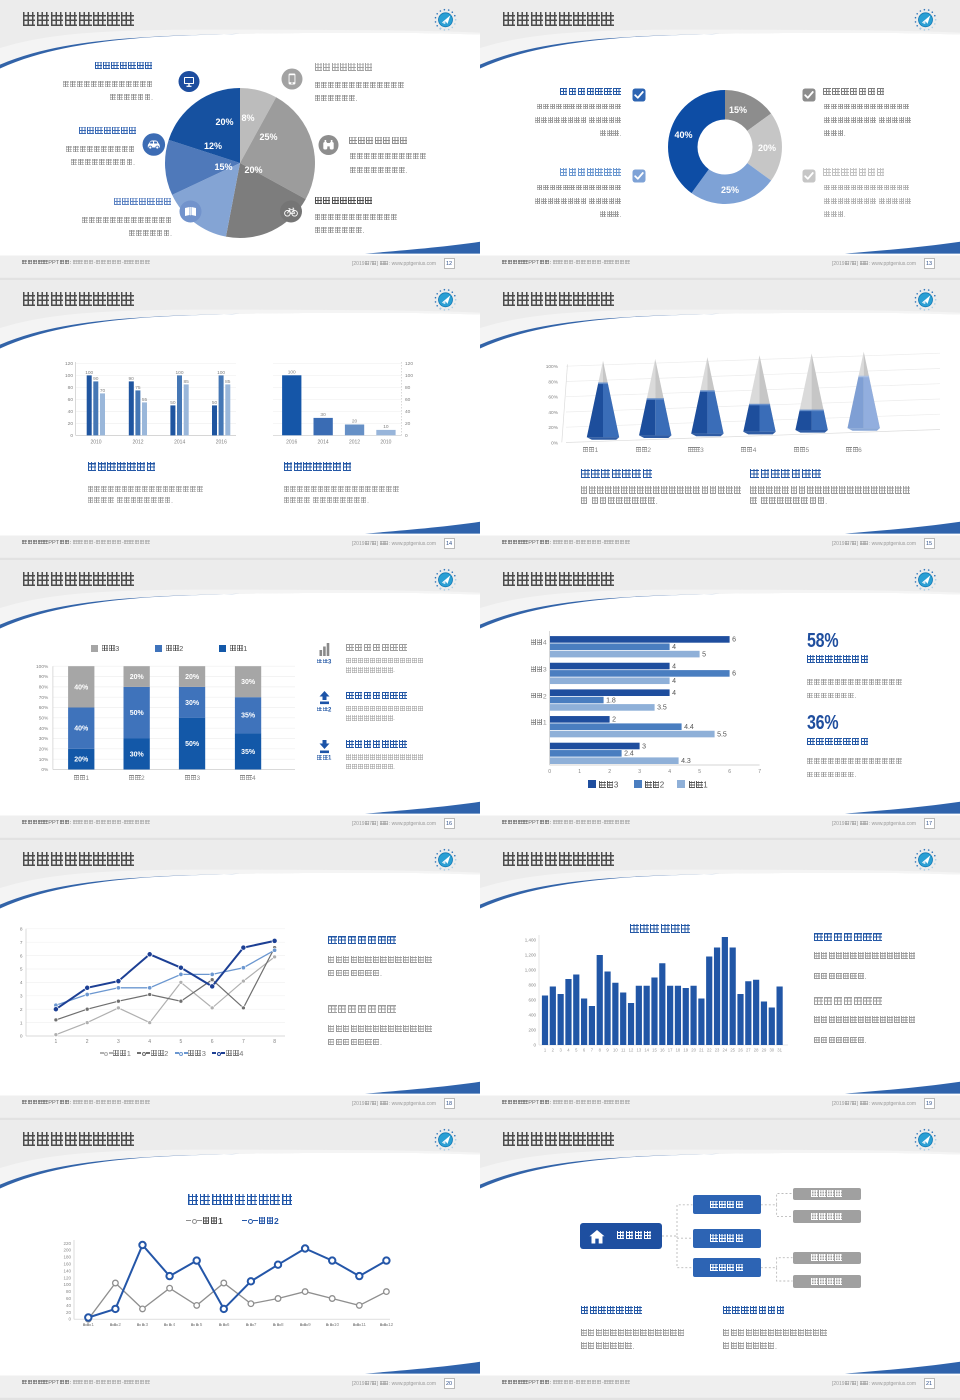 Image resolution: width=960 pixels, height=1400 pixels. What do you see at coordinates (709, 1050) in the screenshot?
I see `svg-text: 22` at bounding box center [709, 1050].